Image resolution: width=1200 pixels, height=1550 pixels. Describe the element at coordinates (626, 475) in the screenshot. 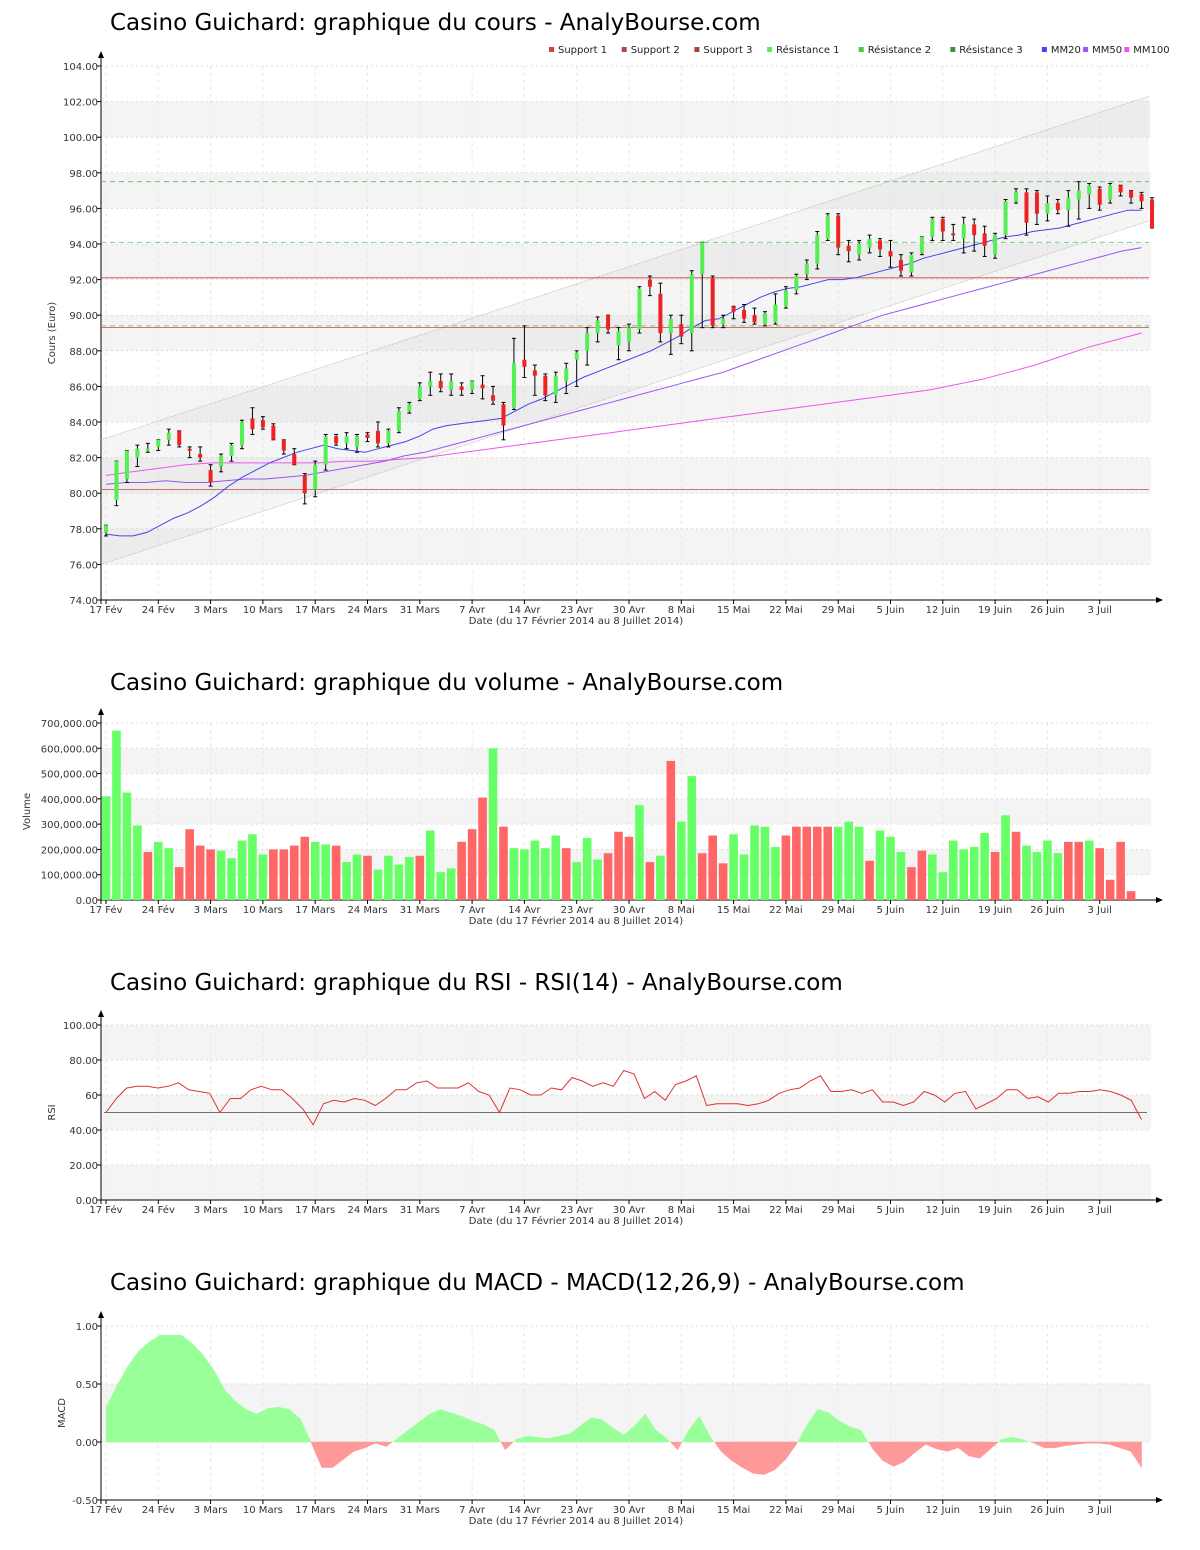

I see `grid-band` at that location.